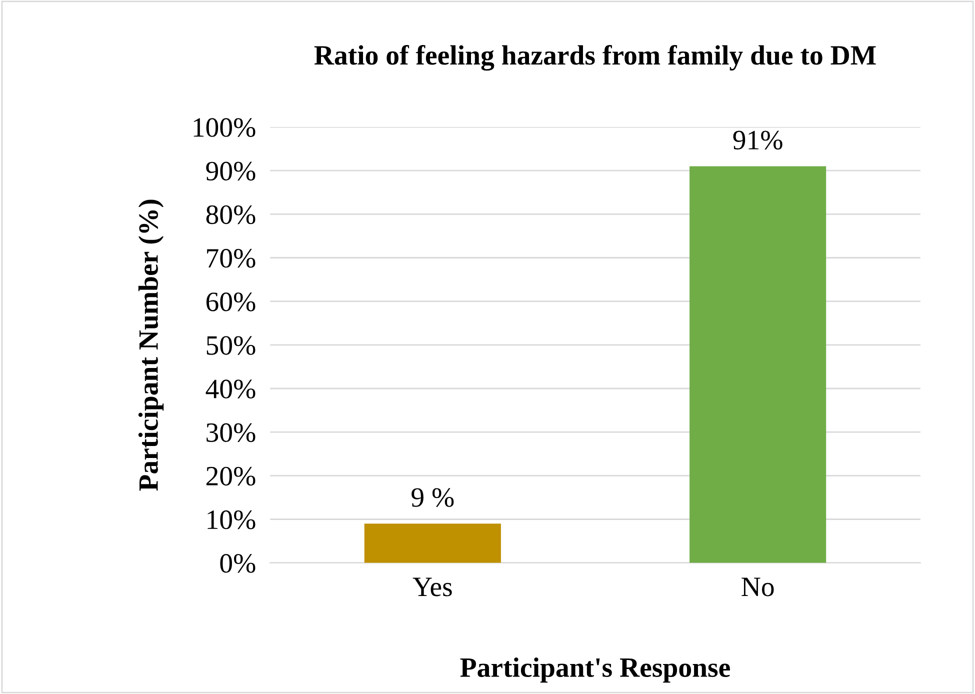  I want to click on y-tick-label: 50%, so click(231, 345).